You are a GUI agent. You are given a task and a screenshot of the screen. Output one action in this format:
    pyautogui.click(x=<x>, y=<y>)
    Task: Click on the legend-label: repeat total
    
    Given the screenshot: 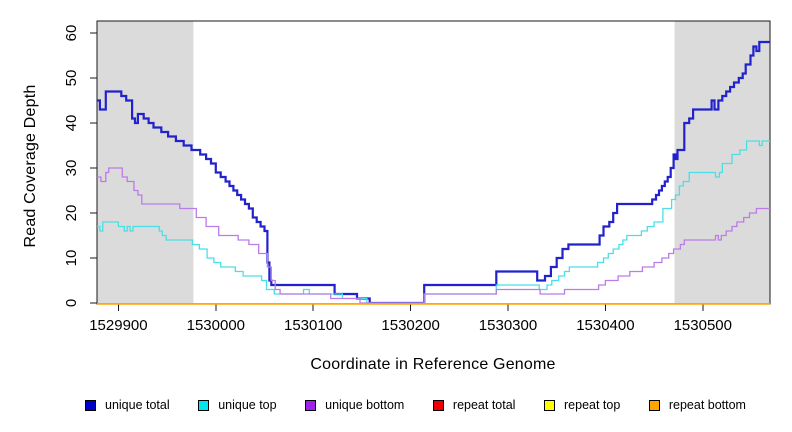 What is the action you would take?
    pyautogui.click(x=484, y=405)
    